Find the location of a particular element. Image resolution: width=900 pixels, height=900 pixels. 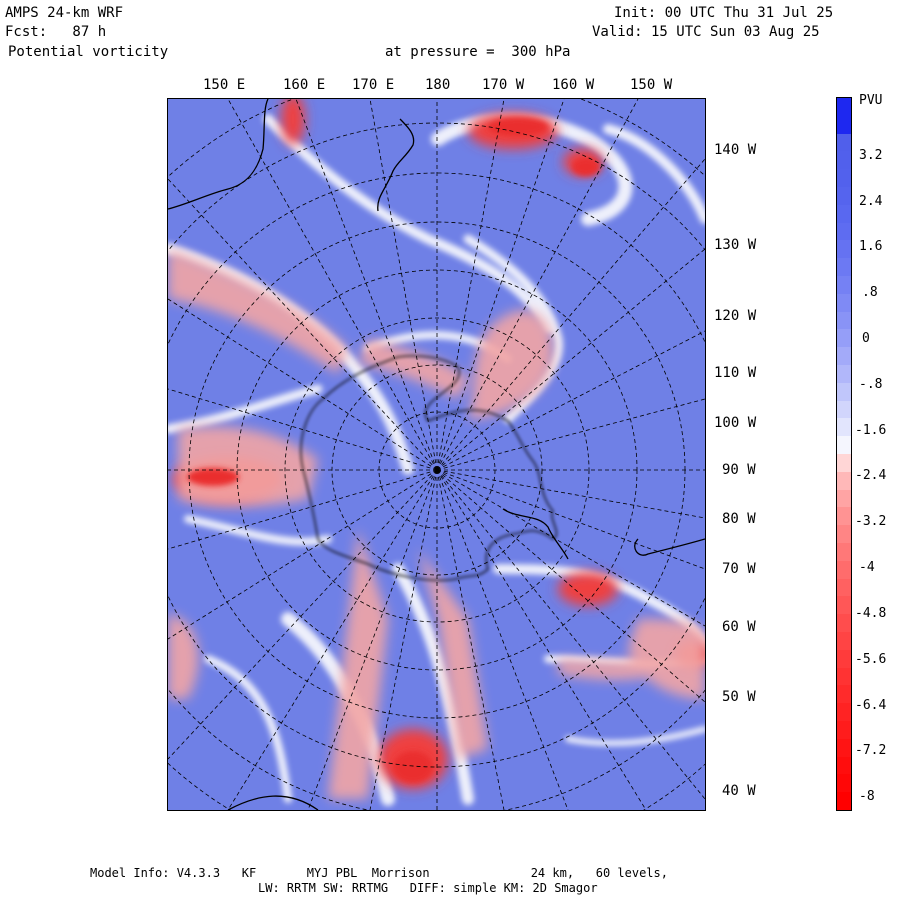

right-lon-label: 130 W is located at coordinates (735, 245).